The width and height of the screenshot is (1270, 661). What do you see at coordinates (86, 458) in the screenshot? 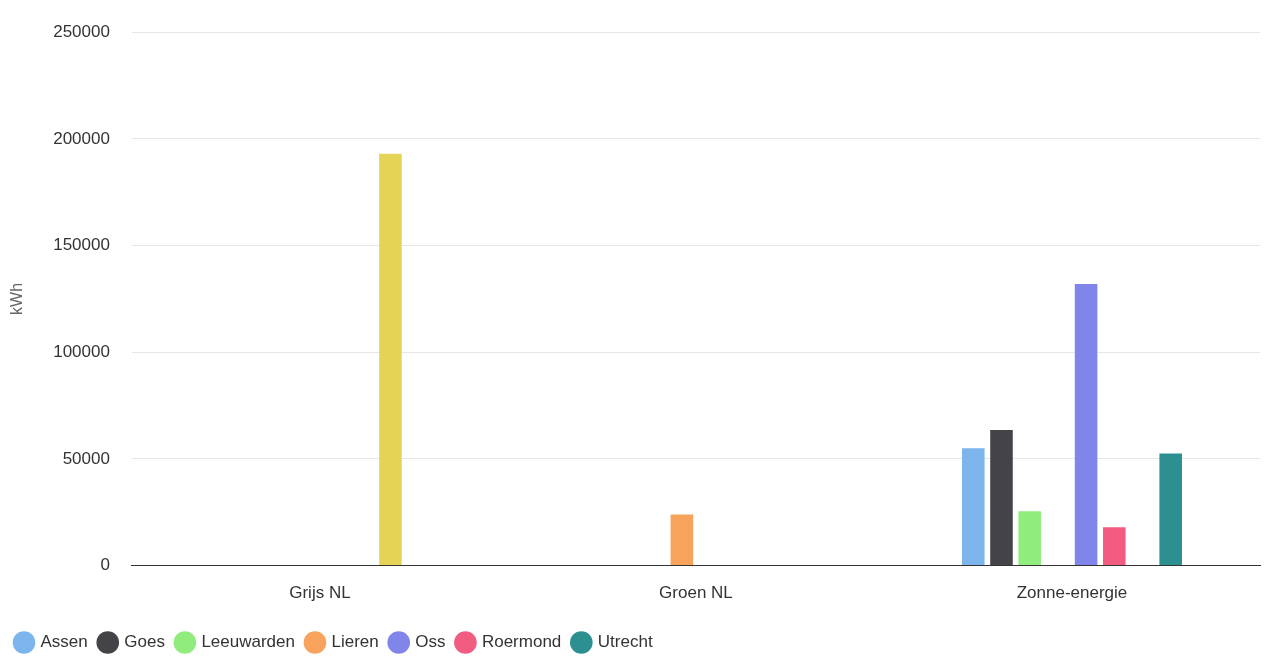
I see `y-tick-label: 50000` at bounding box center [86, 458].